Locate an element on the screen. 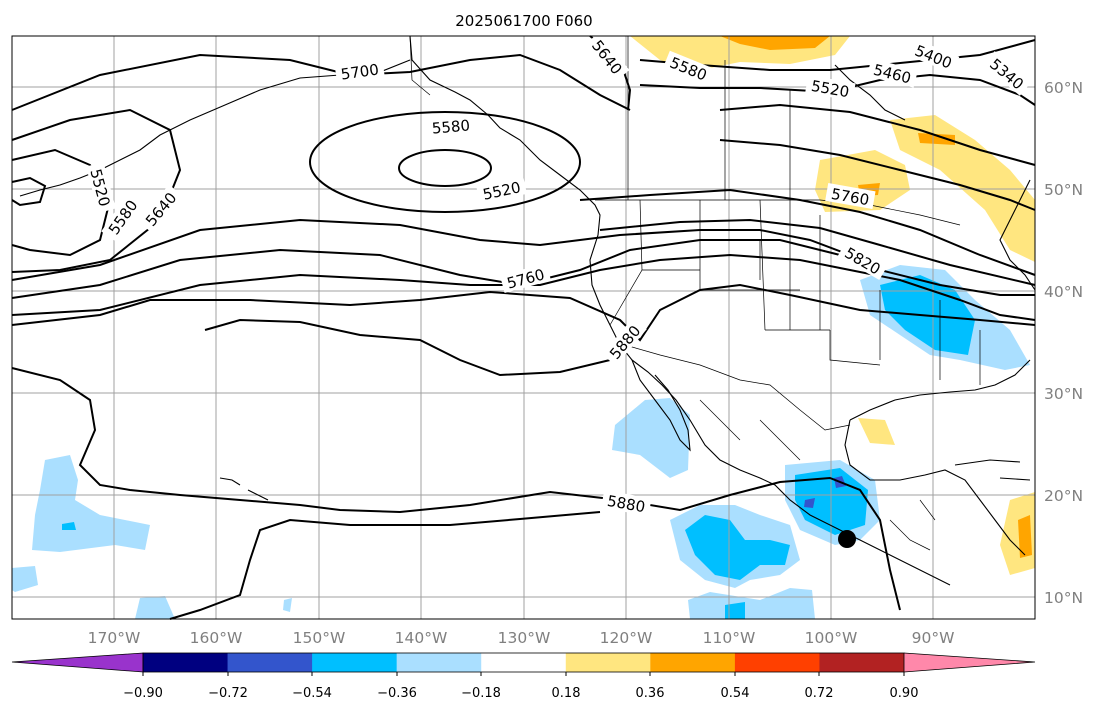  mexico-state-borders is located at coordinates (750, 430).